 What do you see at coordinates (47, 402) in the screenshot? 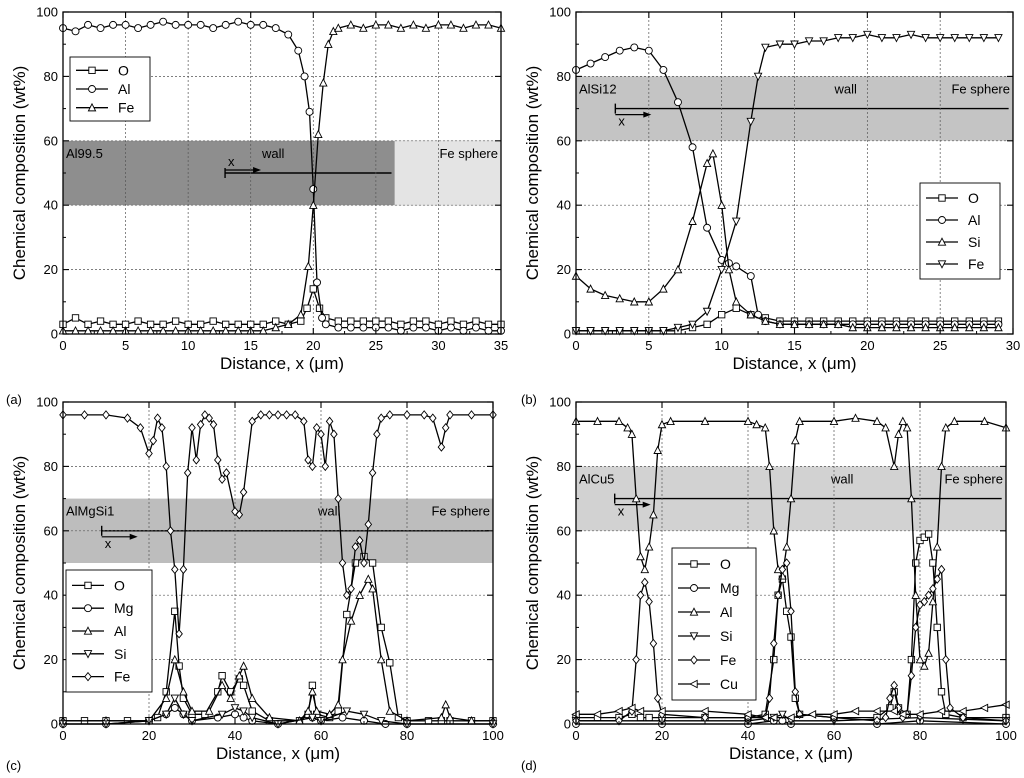
I see `y-tick-label: 100` at bounding box center [47, 402].